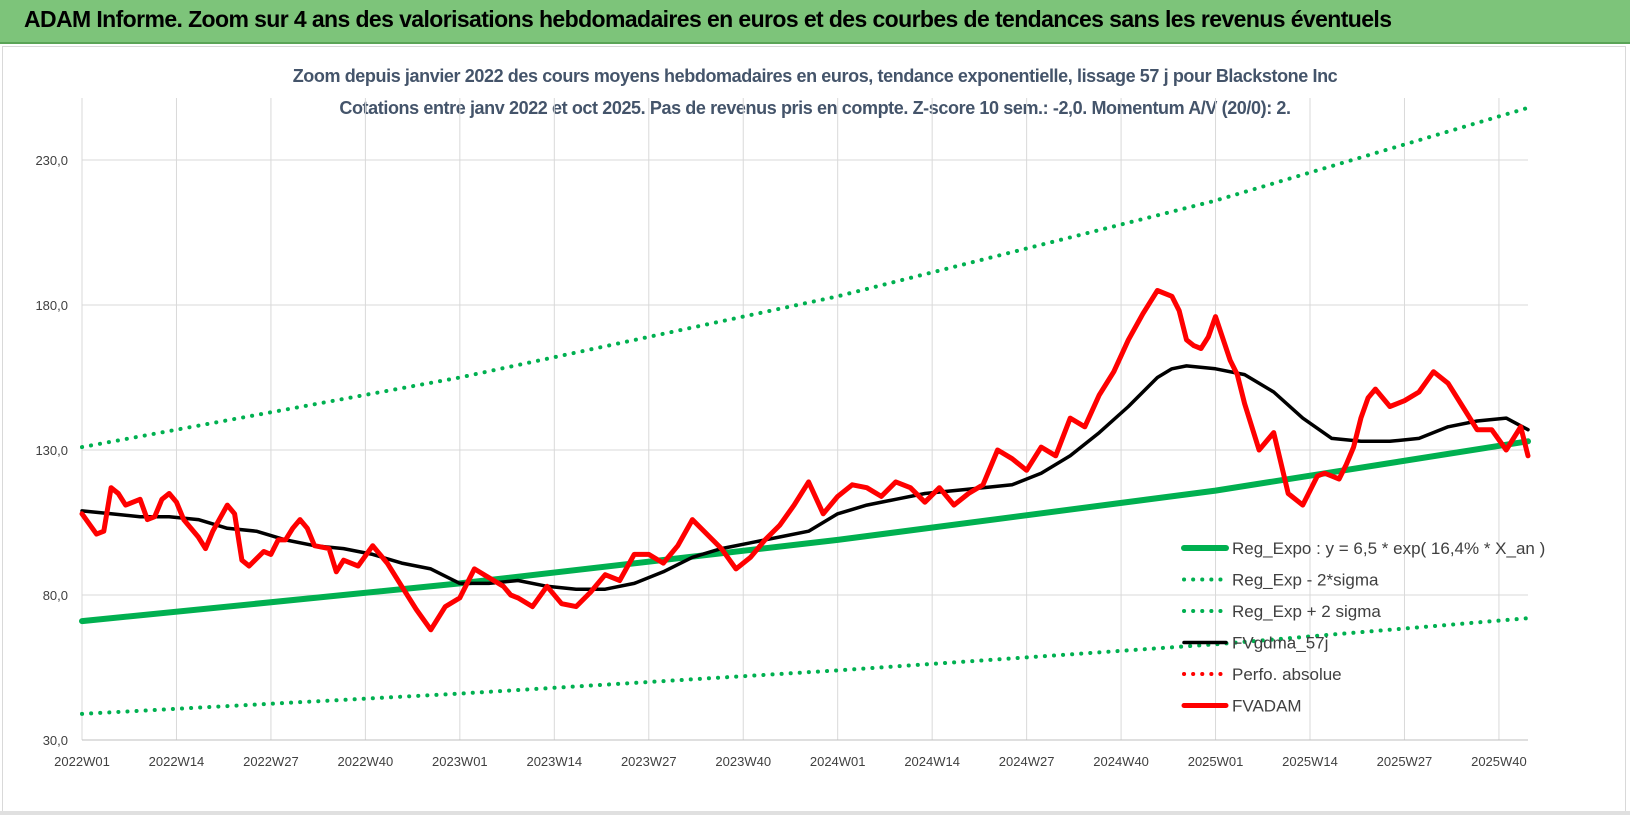 The image size is (1630, 815). Describe the element at coordinates (1287, 674) in the screenshot. I see `legend-label: Perfo. absolue` at that location.